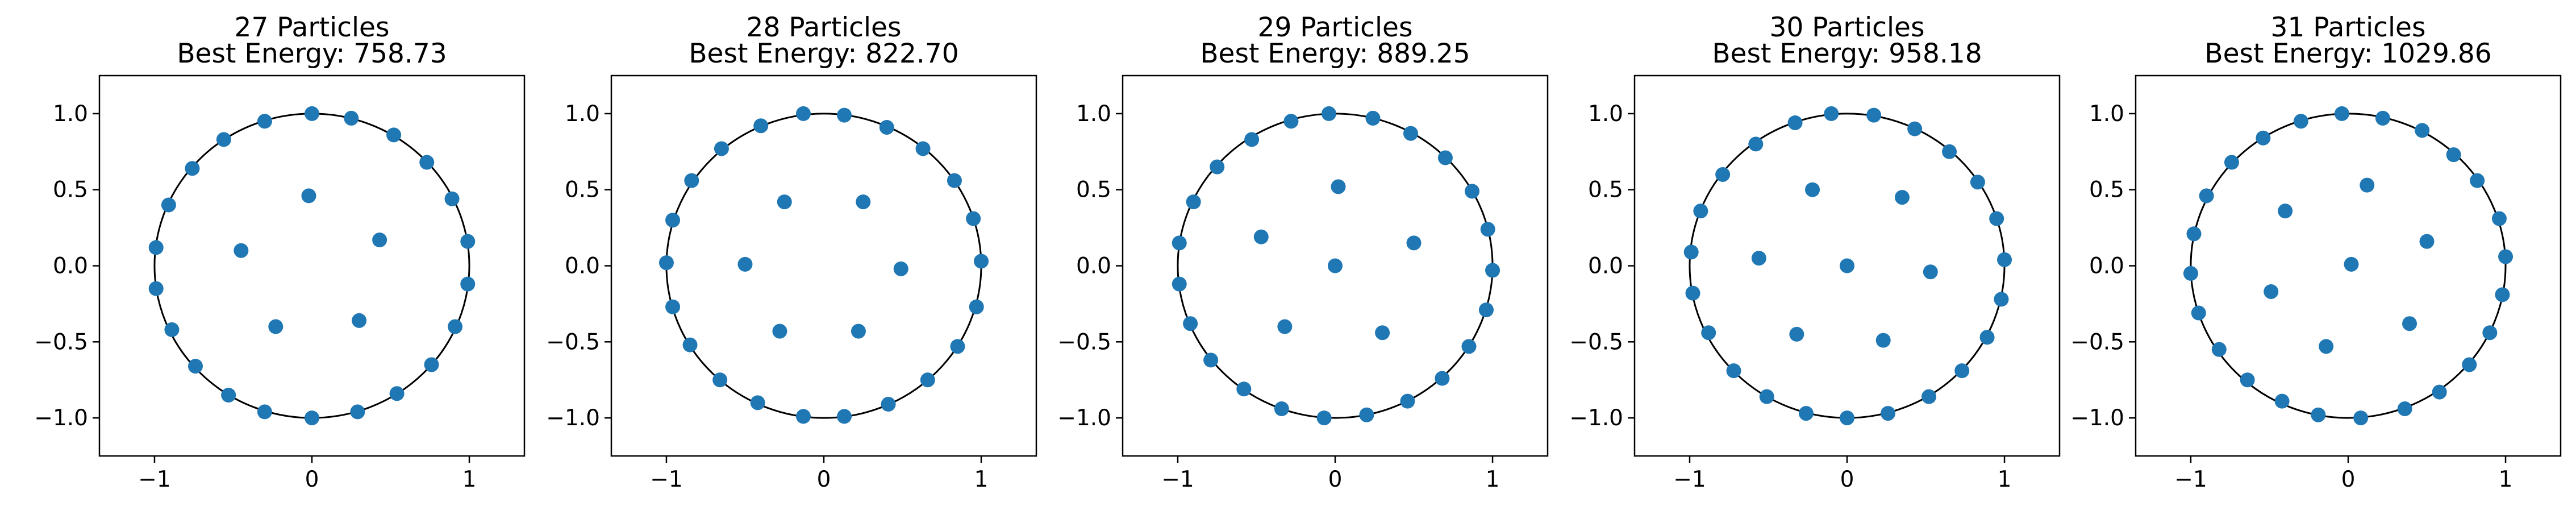  Describe the element at coordinates (1335, 27) in the screenshot. I see `chart-title: 29 Particles` at that location.